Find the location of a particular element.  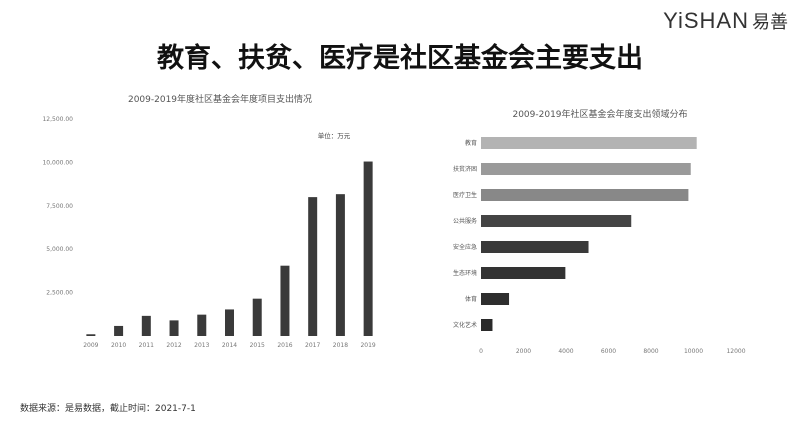

x-tick-label: 4000 is located at coordinates (565, 351).